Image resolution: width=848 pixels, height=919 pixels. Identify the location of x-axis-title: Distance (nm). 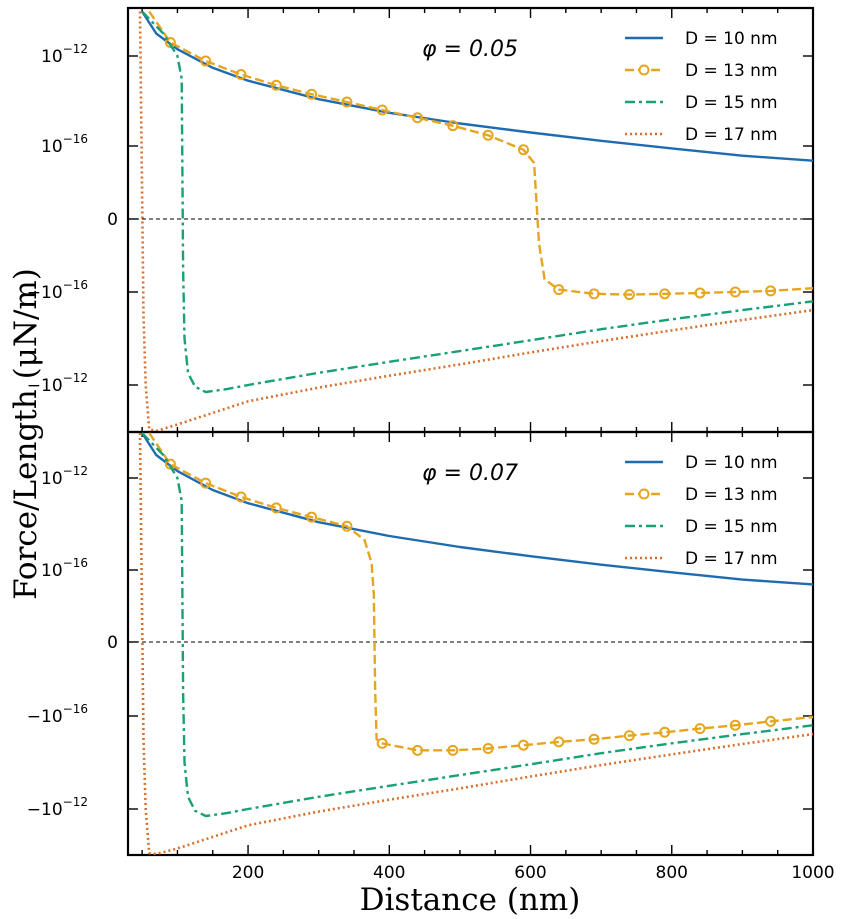
(470, 900).